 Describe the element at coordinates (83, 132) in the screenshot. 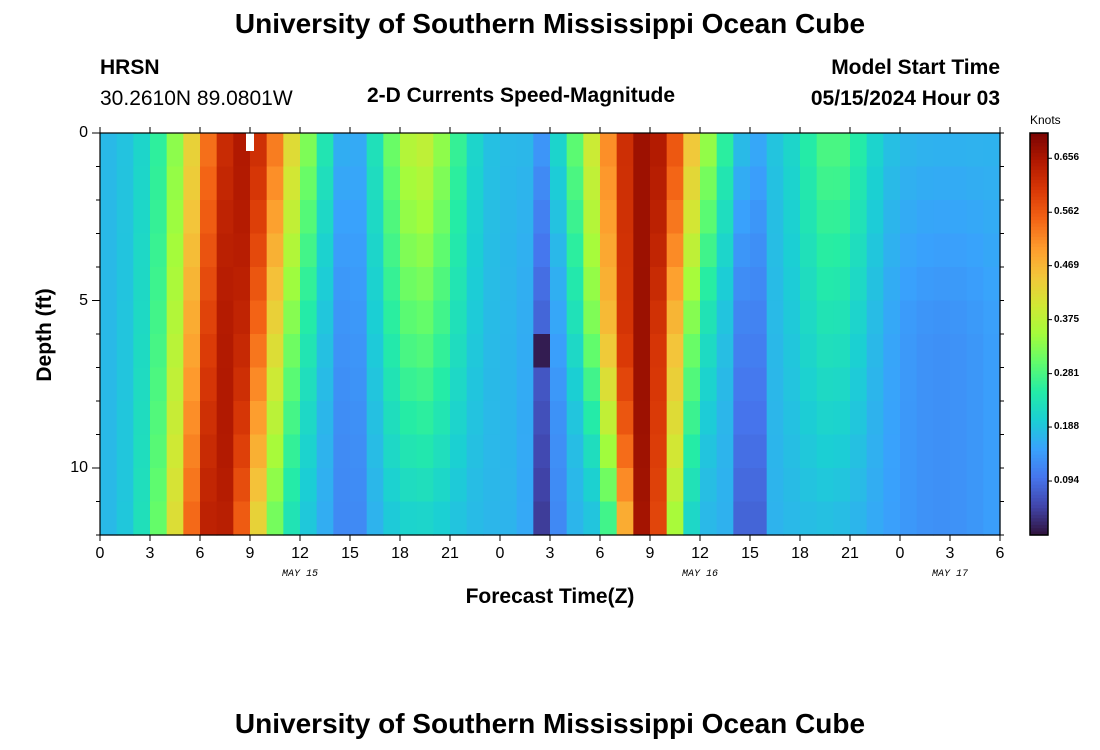

I see `y-tick-label: 0` at that location.